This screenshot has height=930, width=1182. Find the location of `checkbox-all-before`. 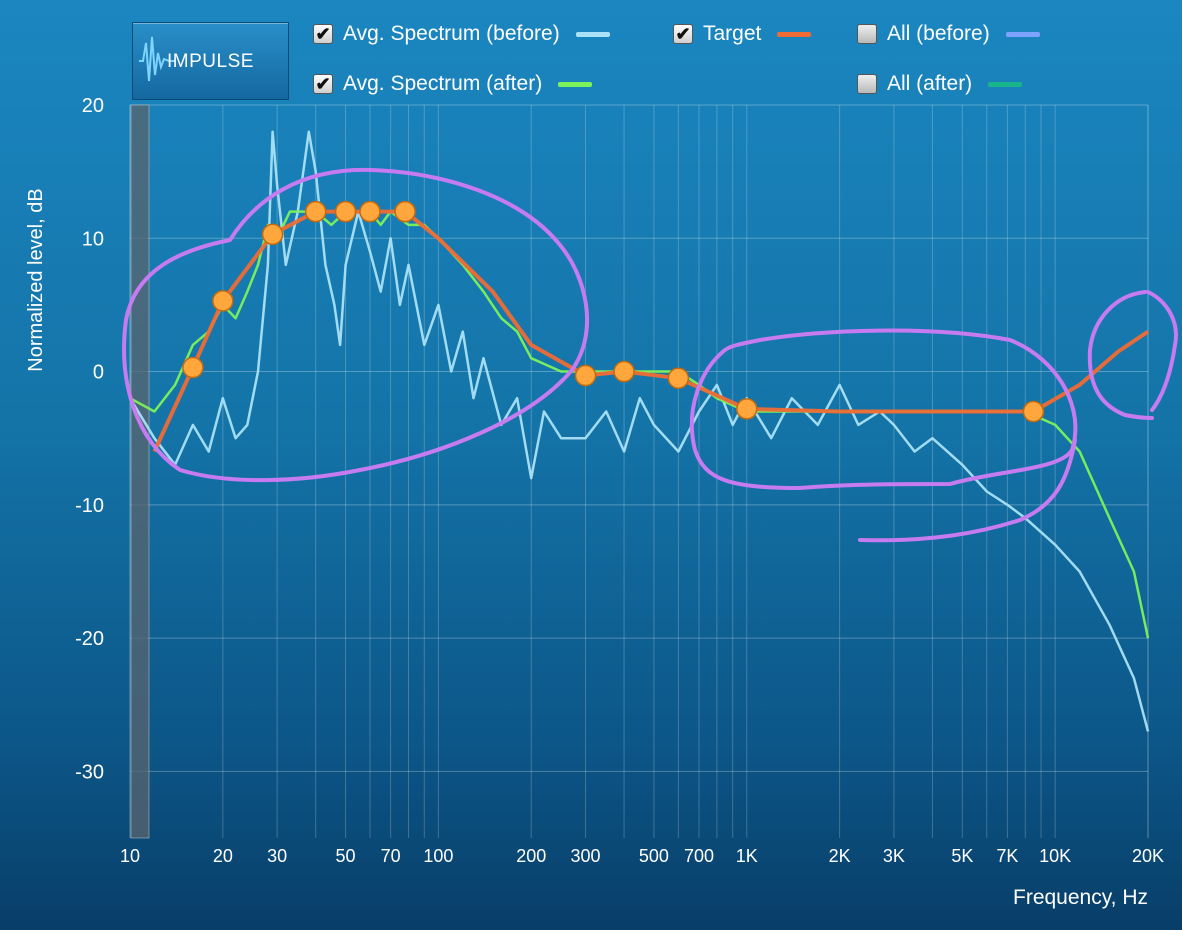

checkbox-all-before is located at coordinates (867, 34).